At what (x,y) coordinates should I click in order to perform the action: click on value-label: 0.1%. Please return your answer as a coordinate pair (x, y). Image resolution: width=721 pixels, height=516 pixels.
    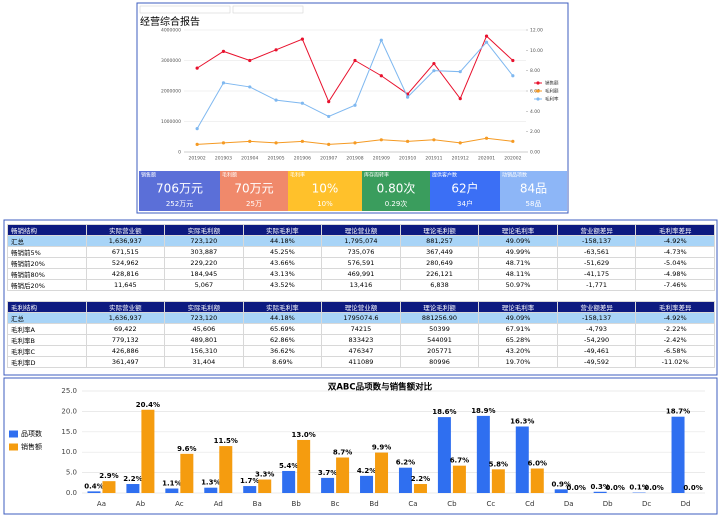
    Looking at the image, I should click on (638, 488).